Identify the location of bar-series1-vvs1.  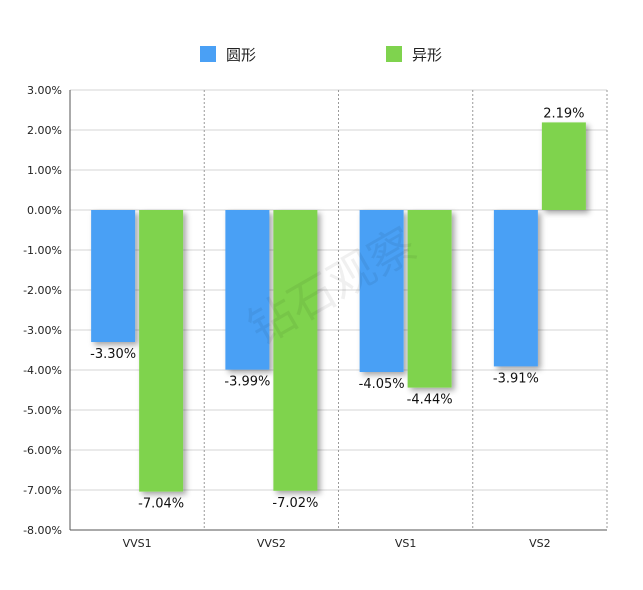
(113, 276).